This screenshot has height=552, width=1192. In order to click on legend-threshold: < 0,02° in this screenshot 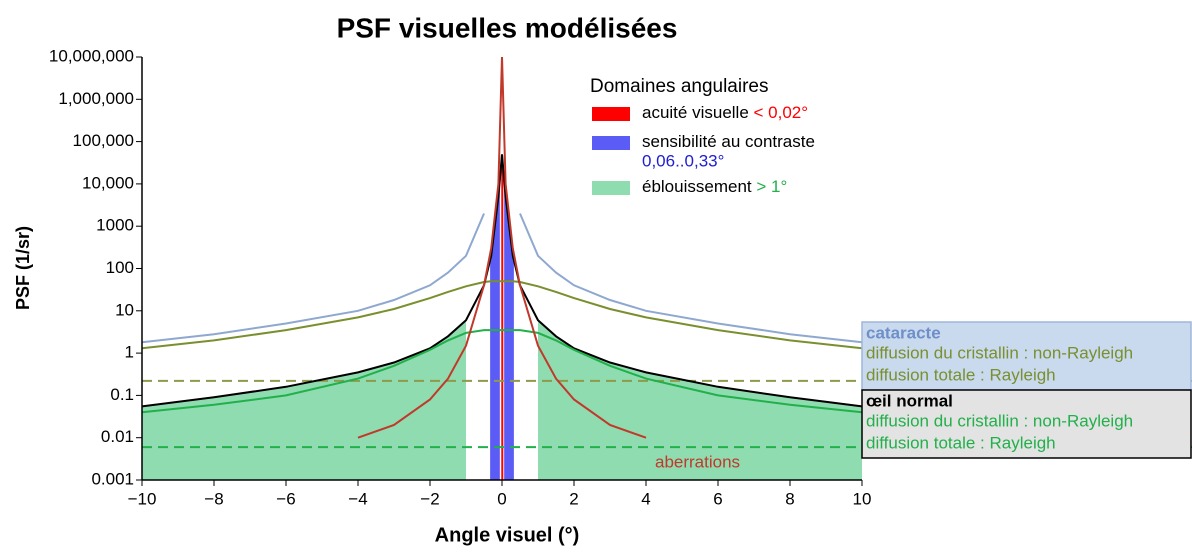, I will do `click(781, 112)`.